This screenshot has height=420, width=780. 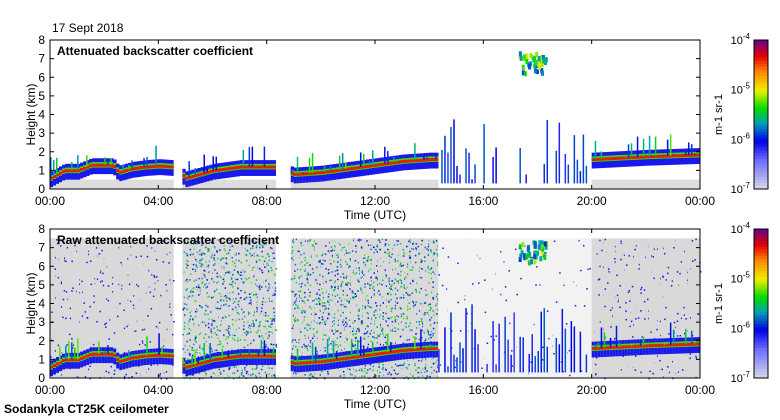 What do you see at coordinates (41, 304) in the screenshot?
I see `y-tick-label: 4` at bounding box center [41, 304].